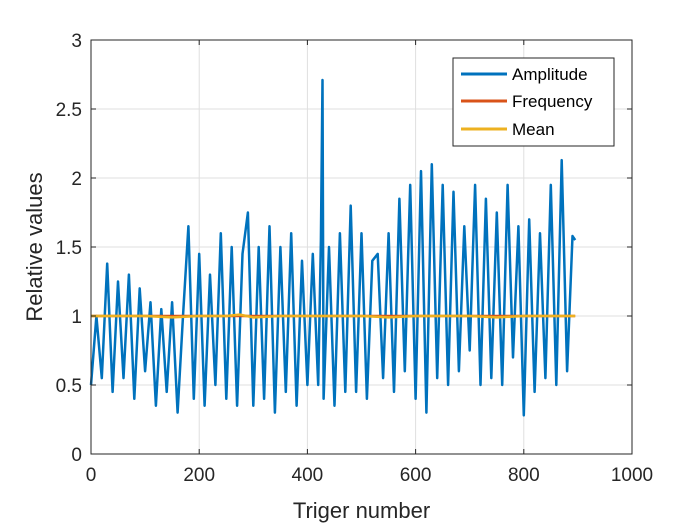 Image resolution: width=700 pixels, height=525 pixels. Describe the element at coordinates (524, 475) in the screenshot. I see `x-tick-label: 800` at that location.